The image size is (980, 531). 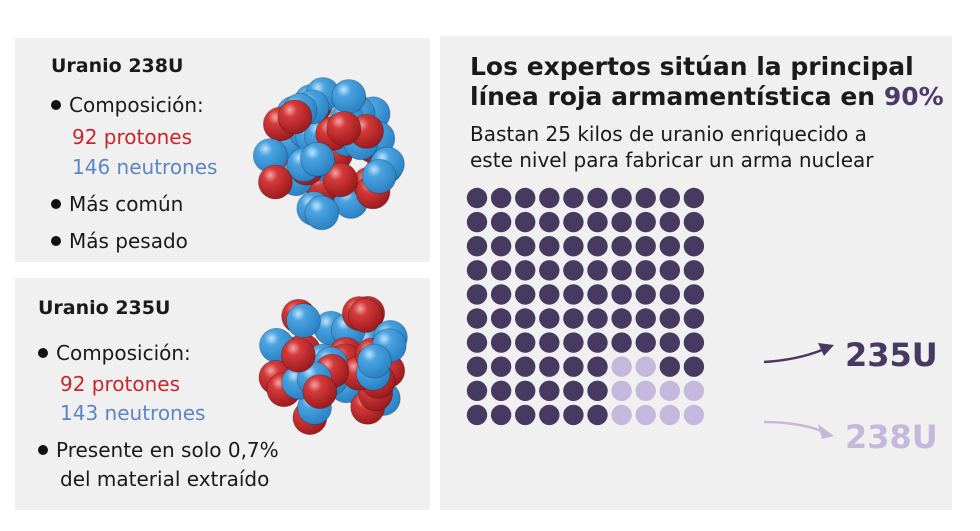 What do you see at coordinates (328, 154) in the screenshot?
I see `uranium-238-nucleus-illustration` at bounding box center [328, 154].